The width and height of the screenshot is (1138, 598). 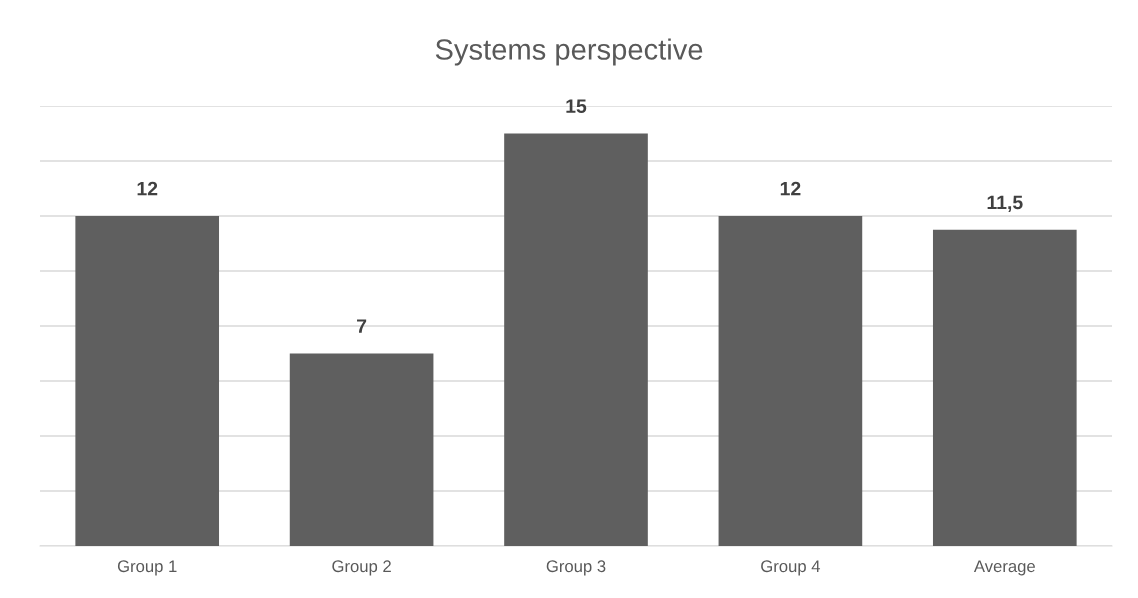 I want to click on x-tick-label: Group 3, so click(x=576, y=568).